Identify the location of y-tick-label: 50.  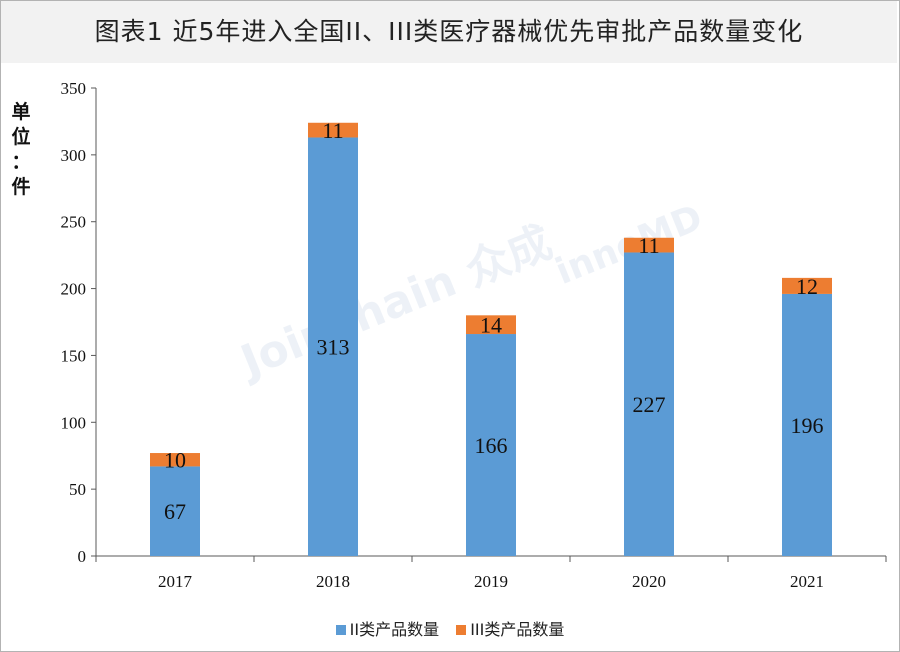
(77, 489).